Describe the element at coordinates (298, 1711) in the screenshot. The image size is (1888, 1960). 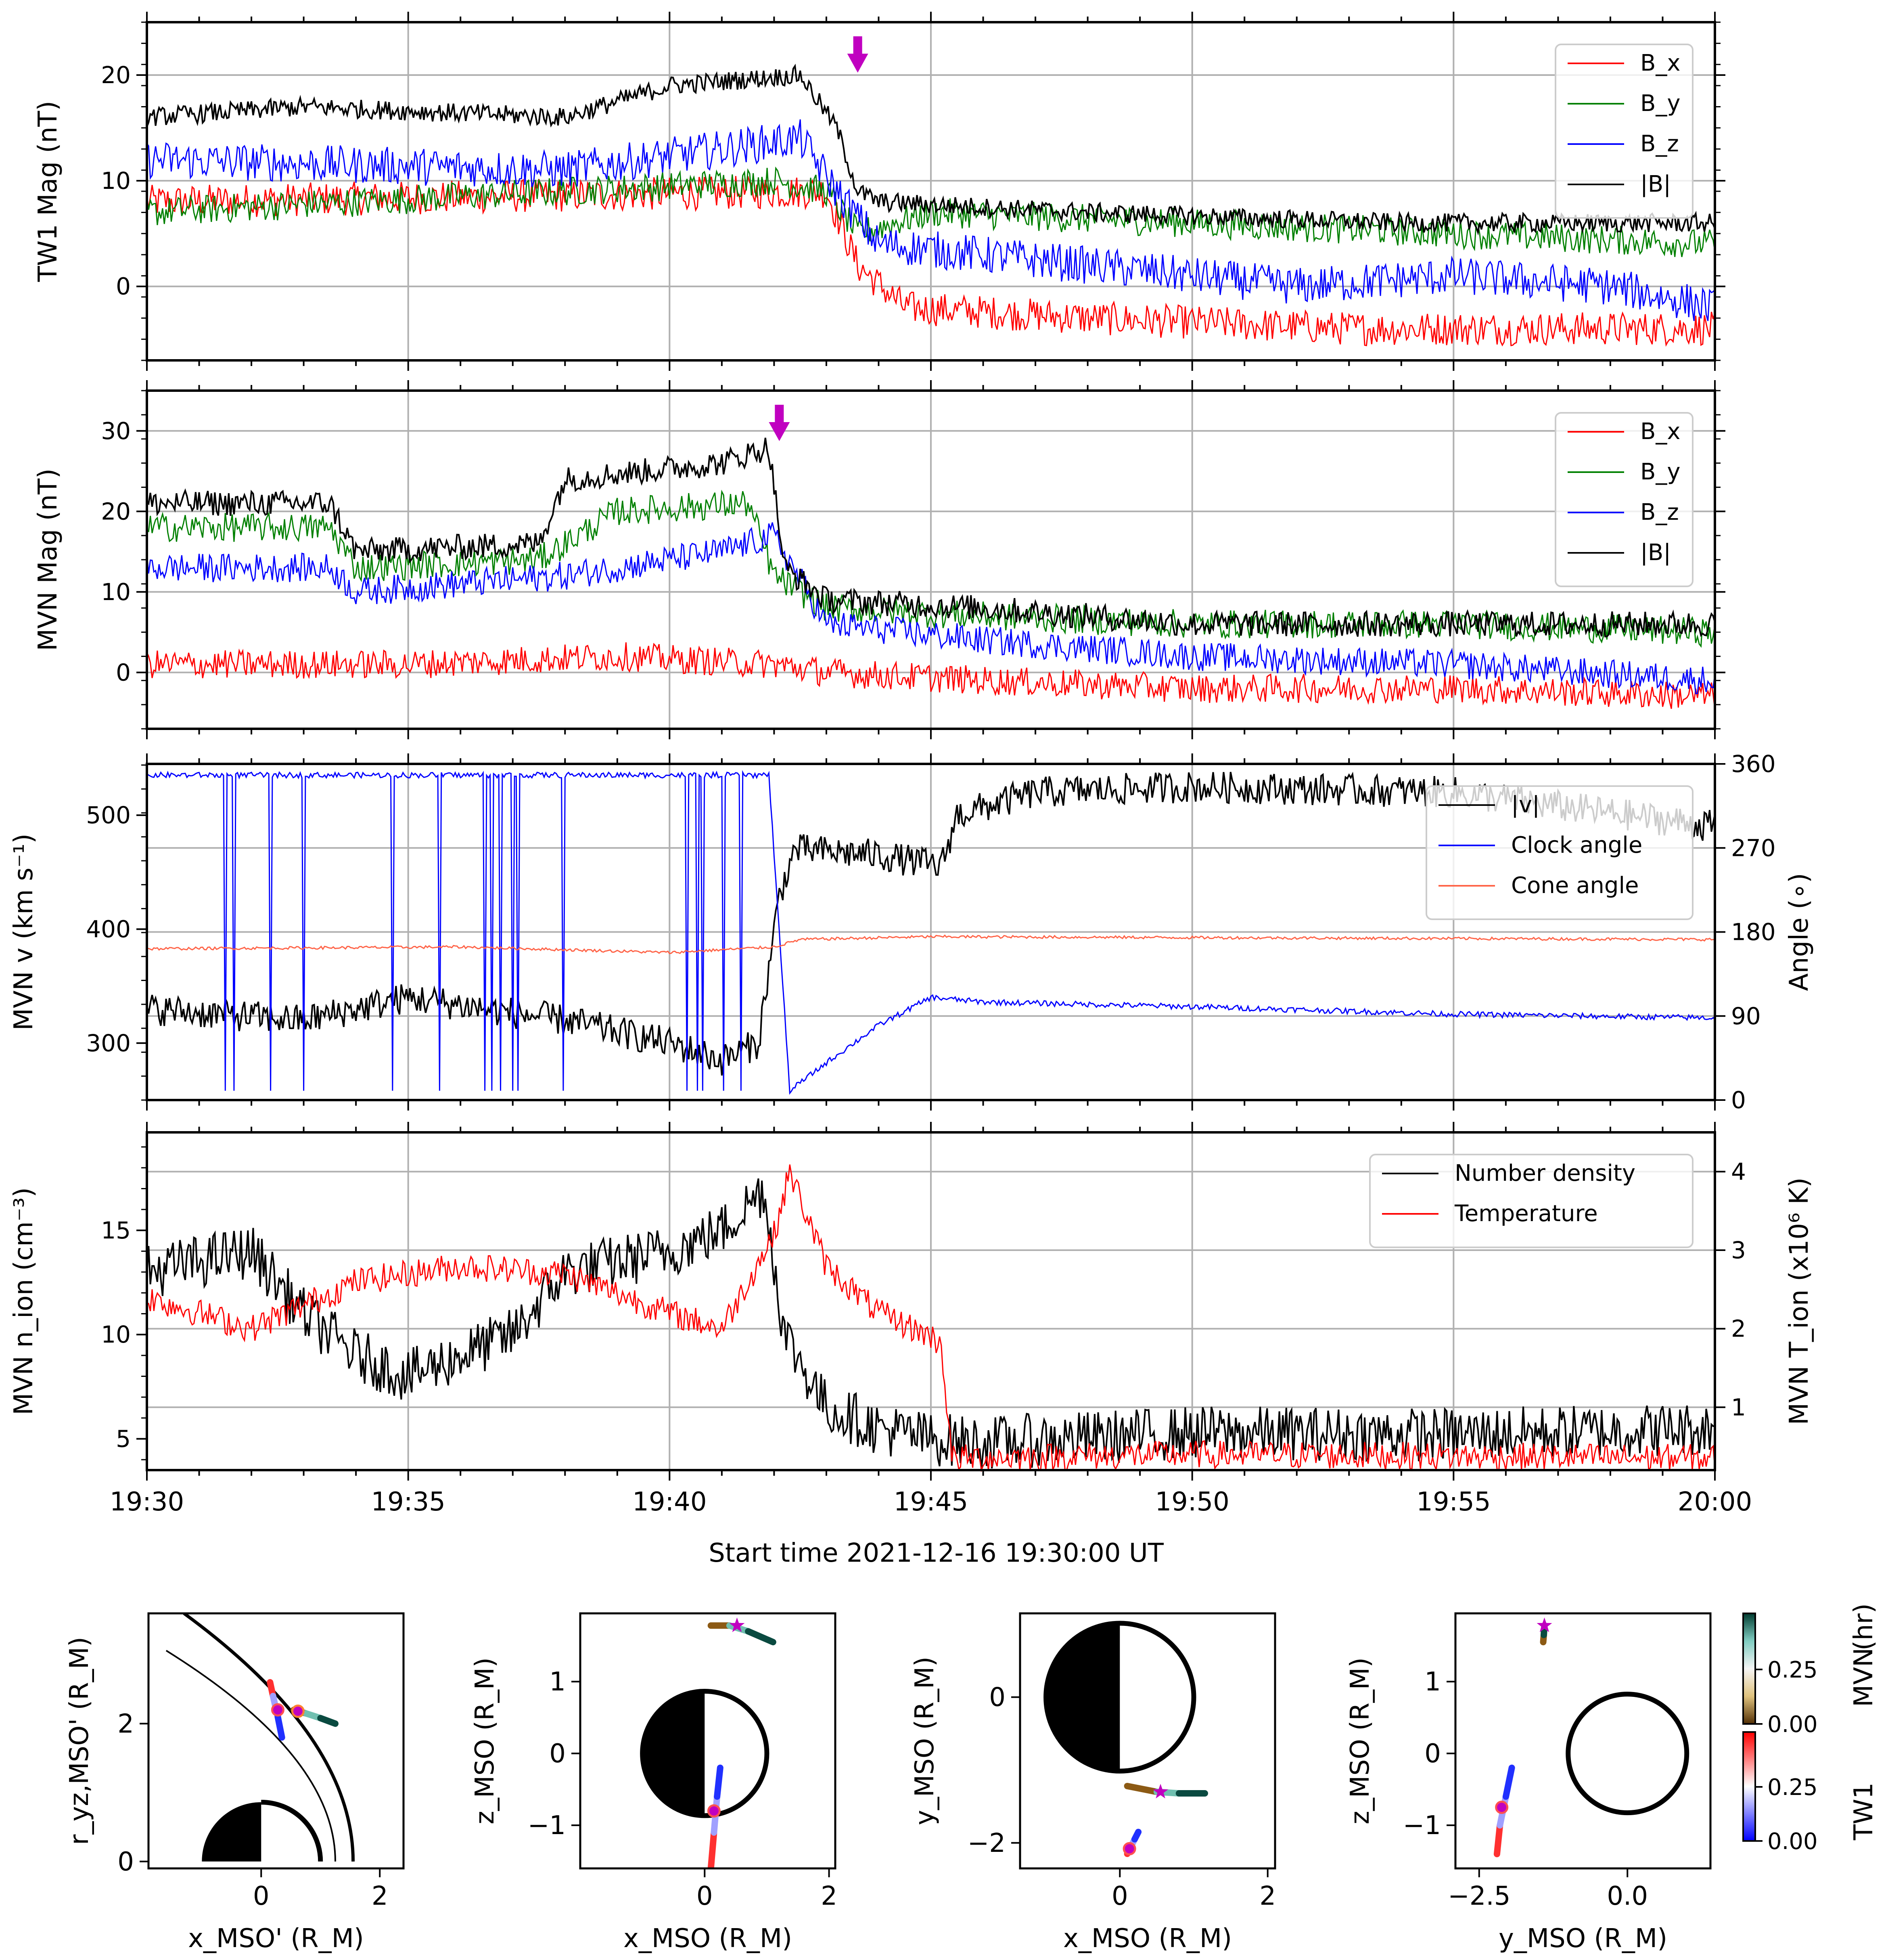
I see `tw1-position-marker` at that location.